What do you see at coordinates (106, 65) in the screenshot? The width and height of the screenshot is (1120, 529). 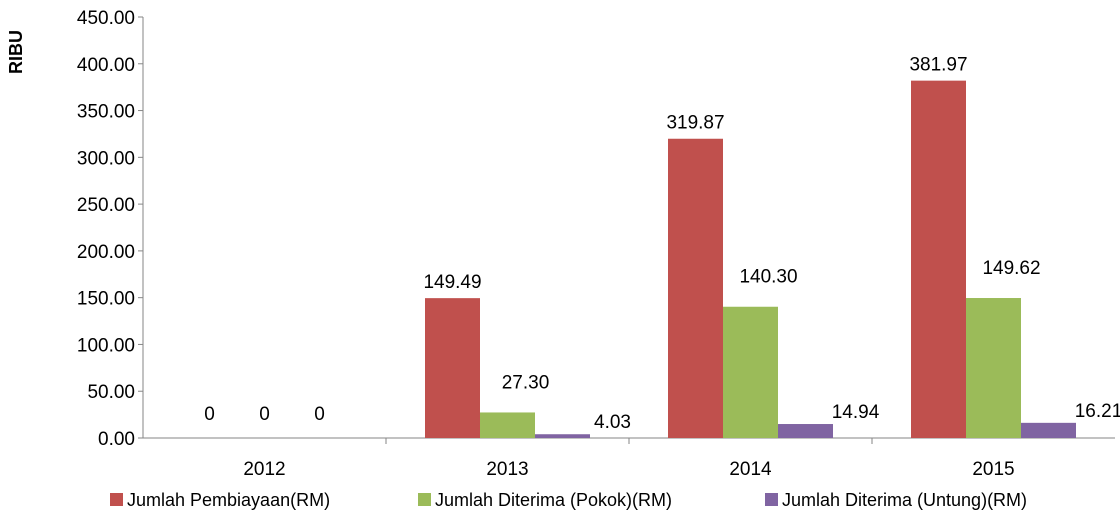 I see `y-tick-label: 400.00` at bounding box center [106, 65].